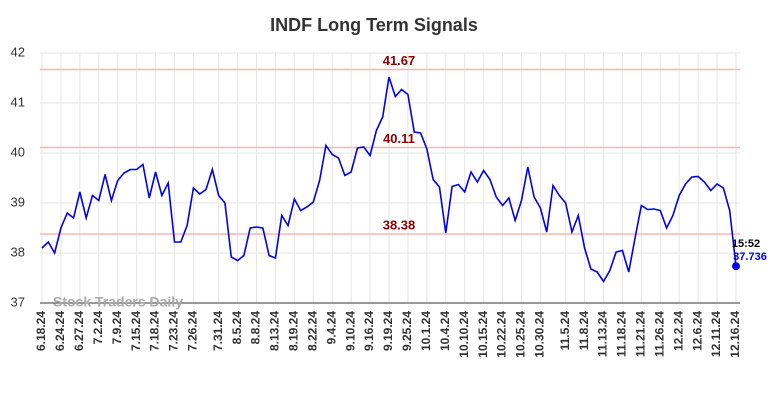 The height and width of the screenshot is (398, 784). I want to click on x-tick-label: 11.5.24, so click(565, 331).